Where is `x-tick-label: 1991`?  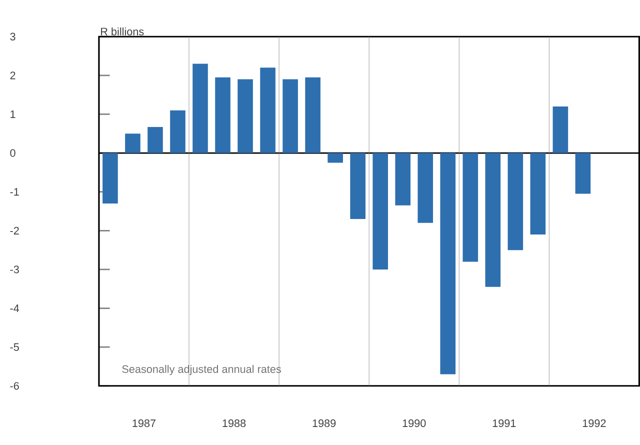
x-tick-label: 1991 is located at coordinates (504, 423).